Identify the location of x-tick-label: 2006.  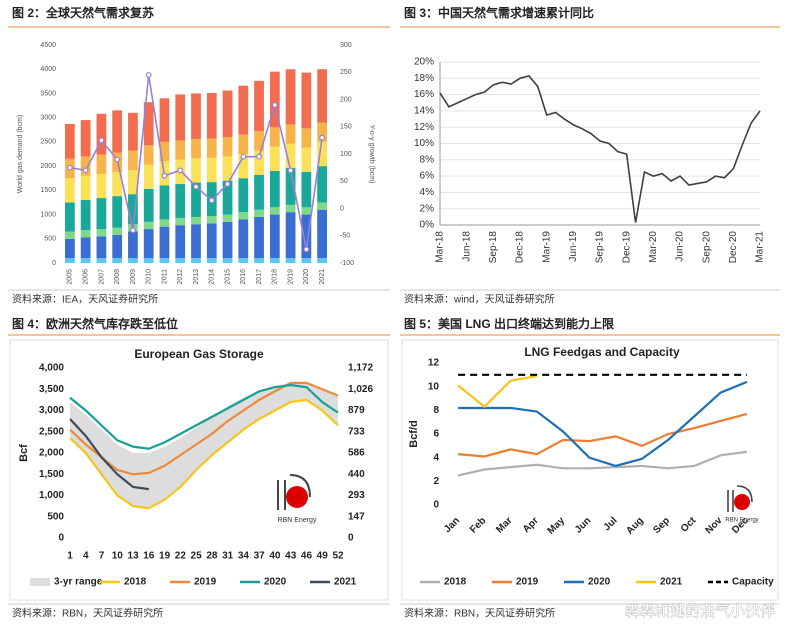
(85, 277).